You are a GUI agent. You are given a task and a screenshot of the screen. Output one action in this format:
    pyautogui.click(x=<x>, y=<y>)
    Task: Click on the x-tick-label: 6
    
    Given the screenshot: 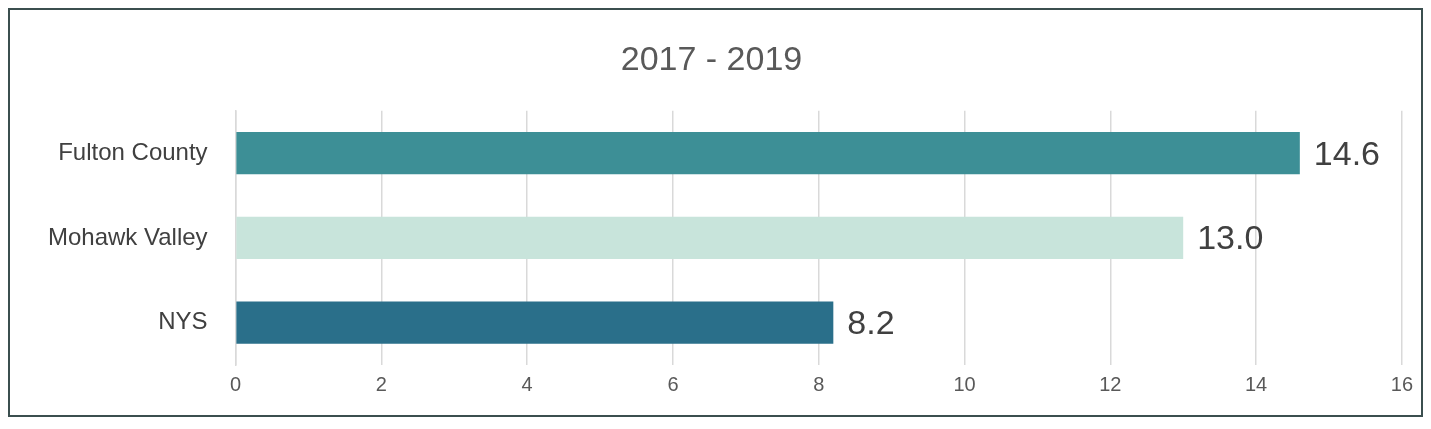 What is the action you would take?
    pyautogui.click(x=673, y=383)
    